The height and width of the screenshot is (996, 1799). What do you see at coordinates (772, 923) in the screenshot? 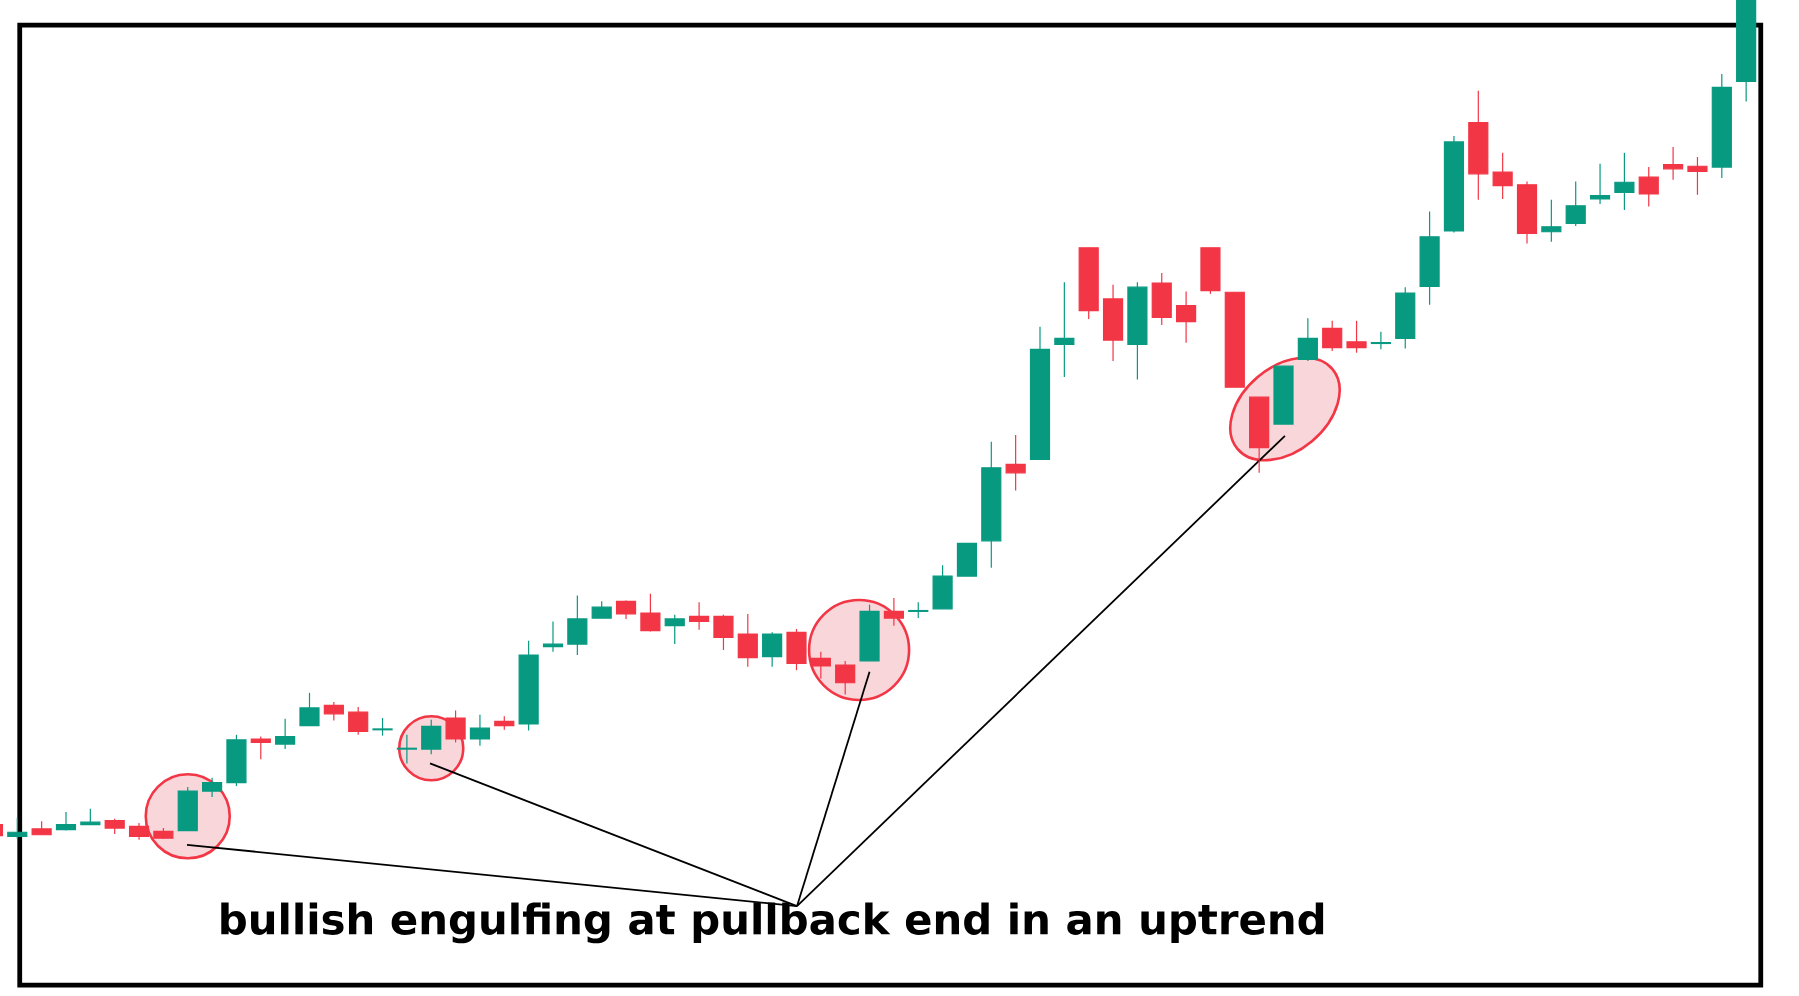
I see `text: bullish engulfing at pullback end in an uptrend` at bounding box center [772, 923].